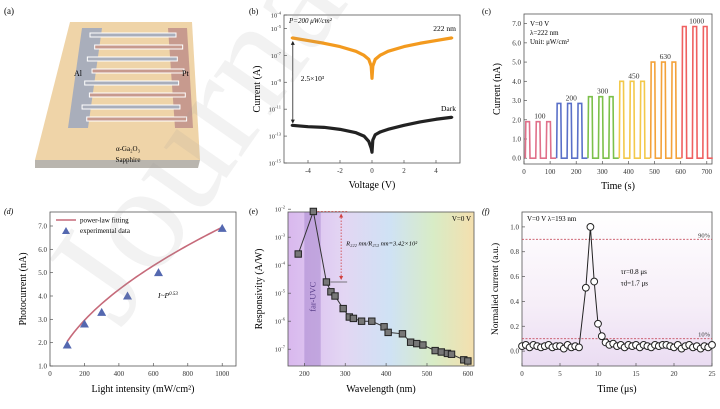 This screenshot has height=409, width=720. Describe the element at coordinates (637, 374) in the screenshot. I see `x-tick-label: 15` at that location.